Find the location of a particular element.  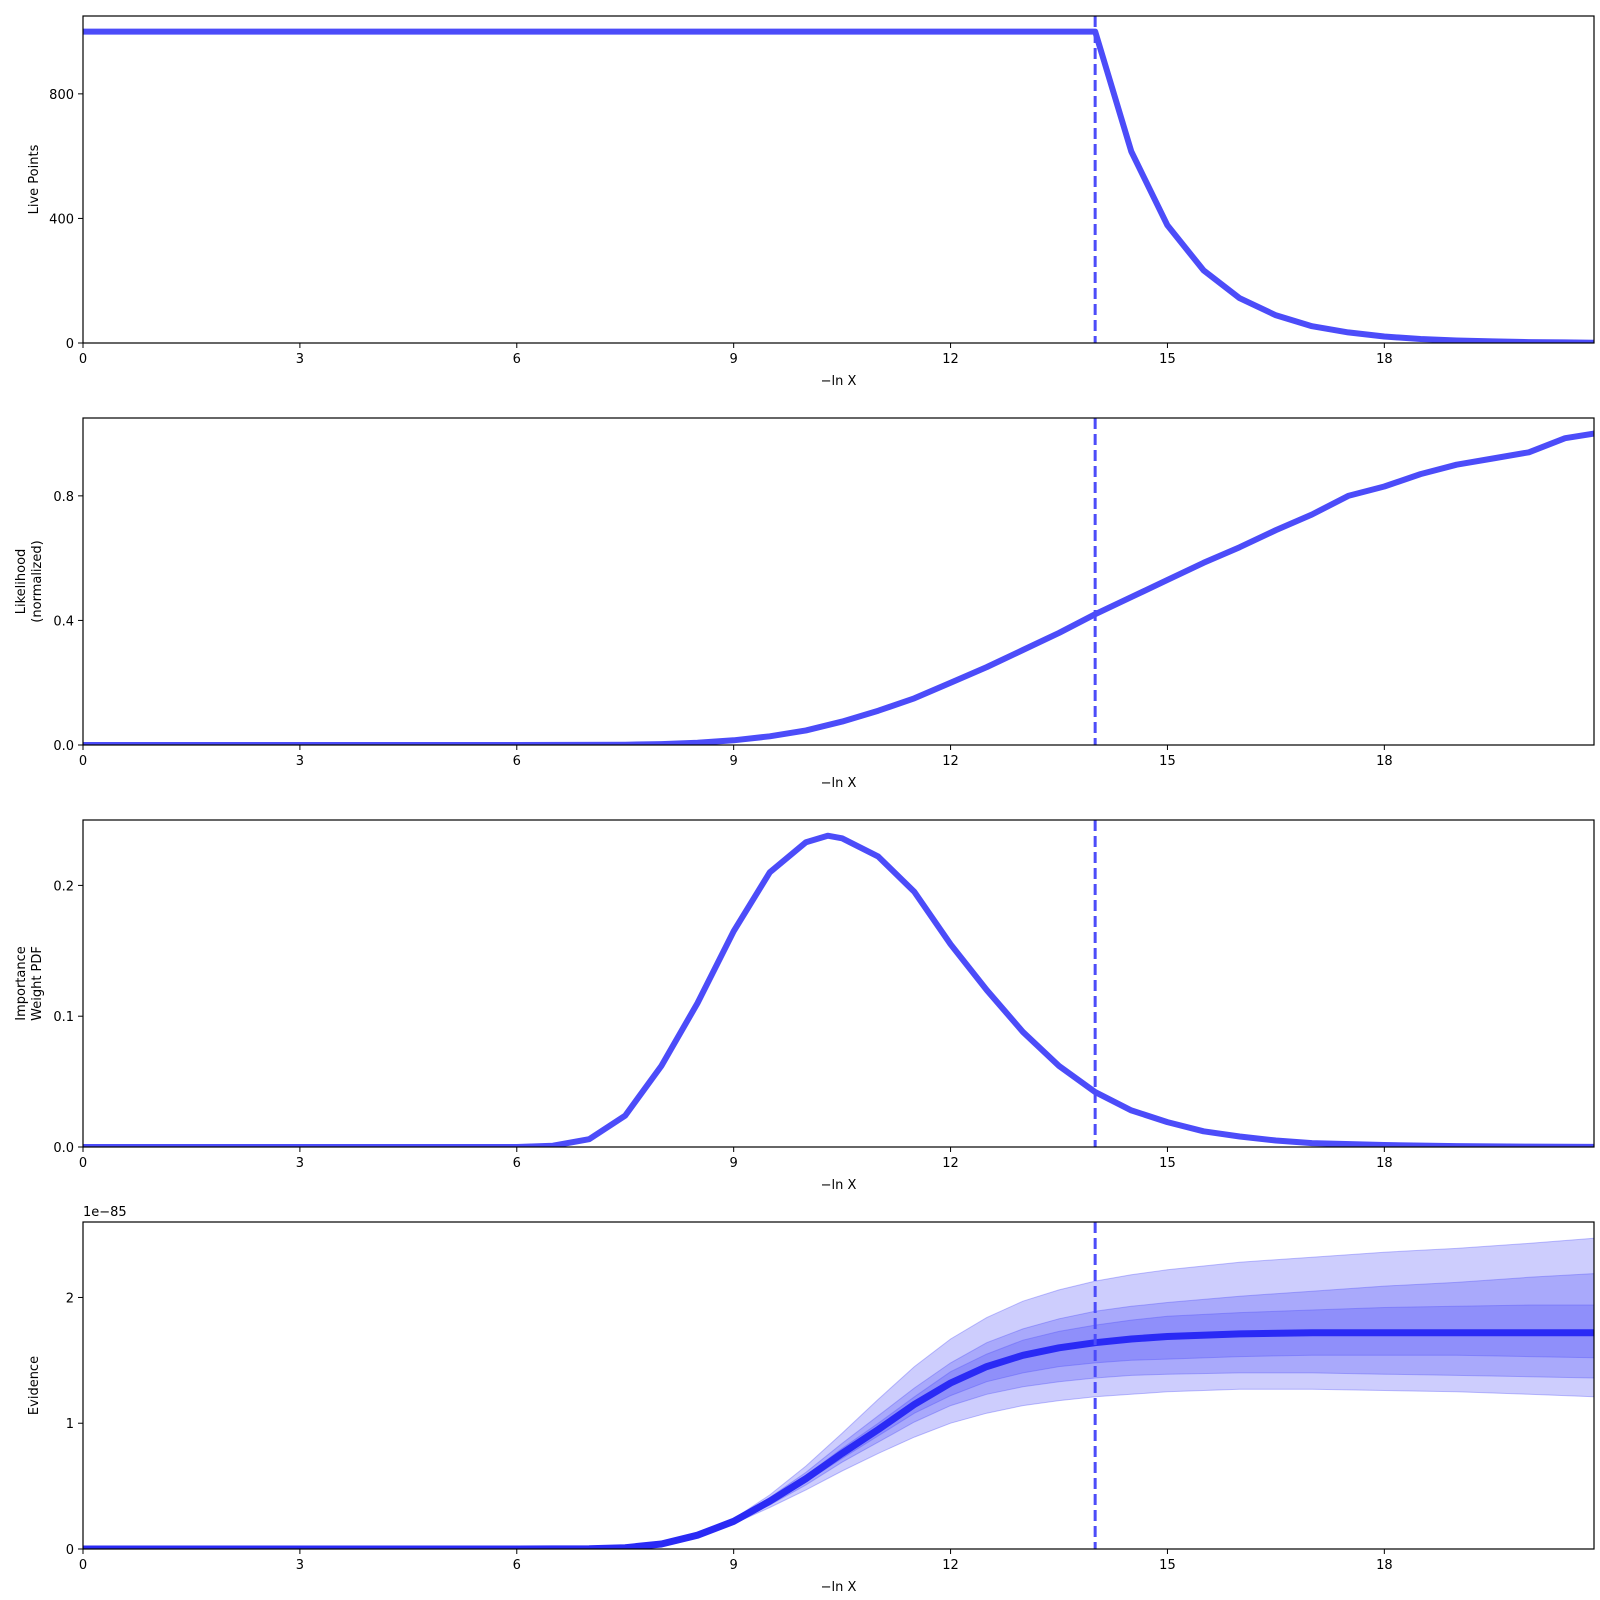

y-offset-text: 1e−85 is located at coordinates (105, 1212).